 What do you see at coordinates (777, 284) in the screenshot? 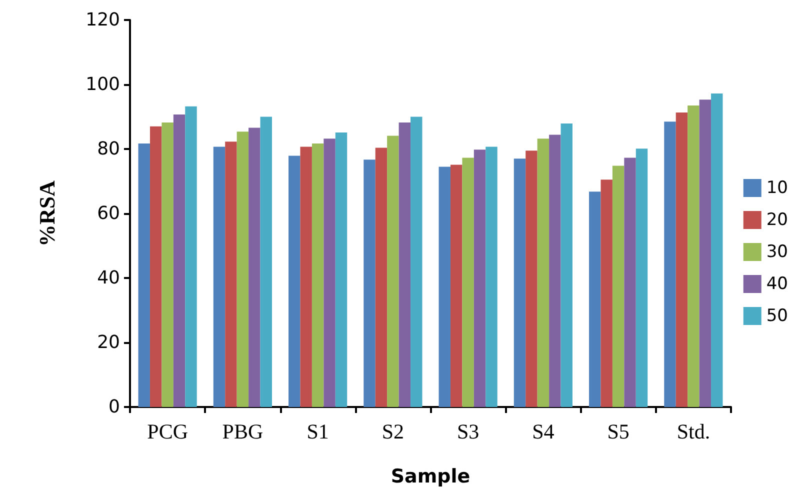
I see `legend-label: 40` at bounding box center [777, 284].